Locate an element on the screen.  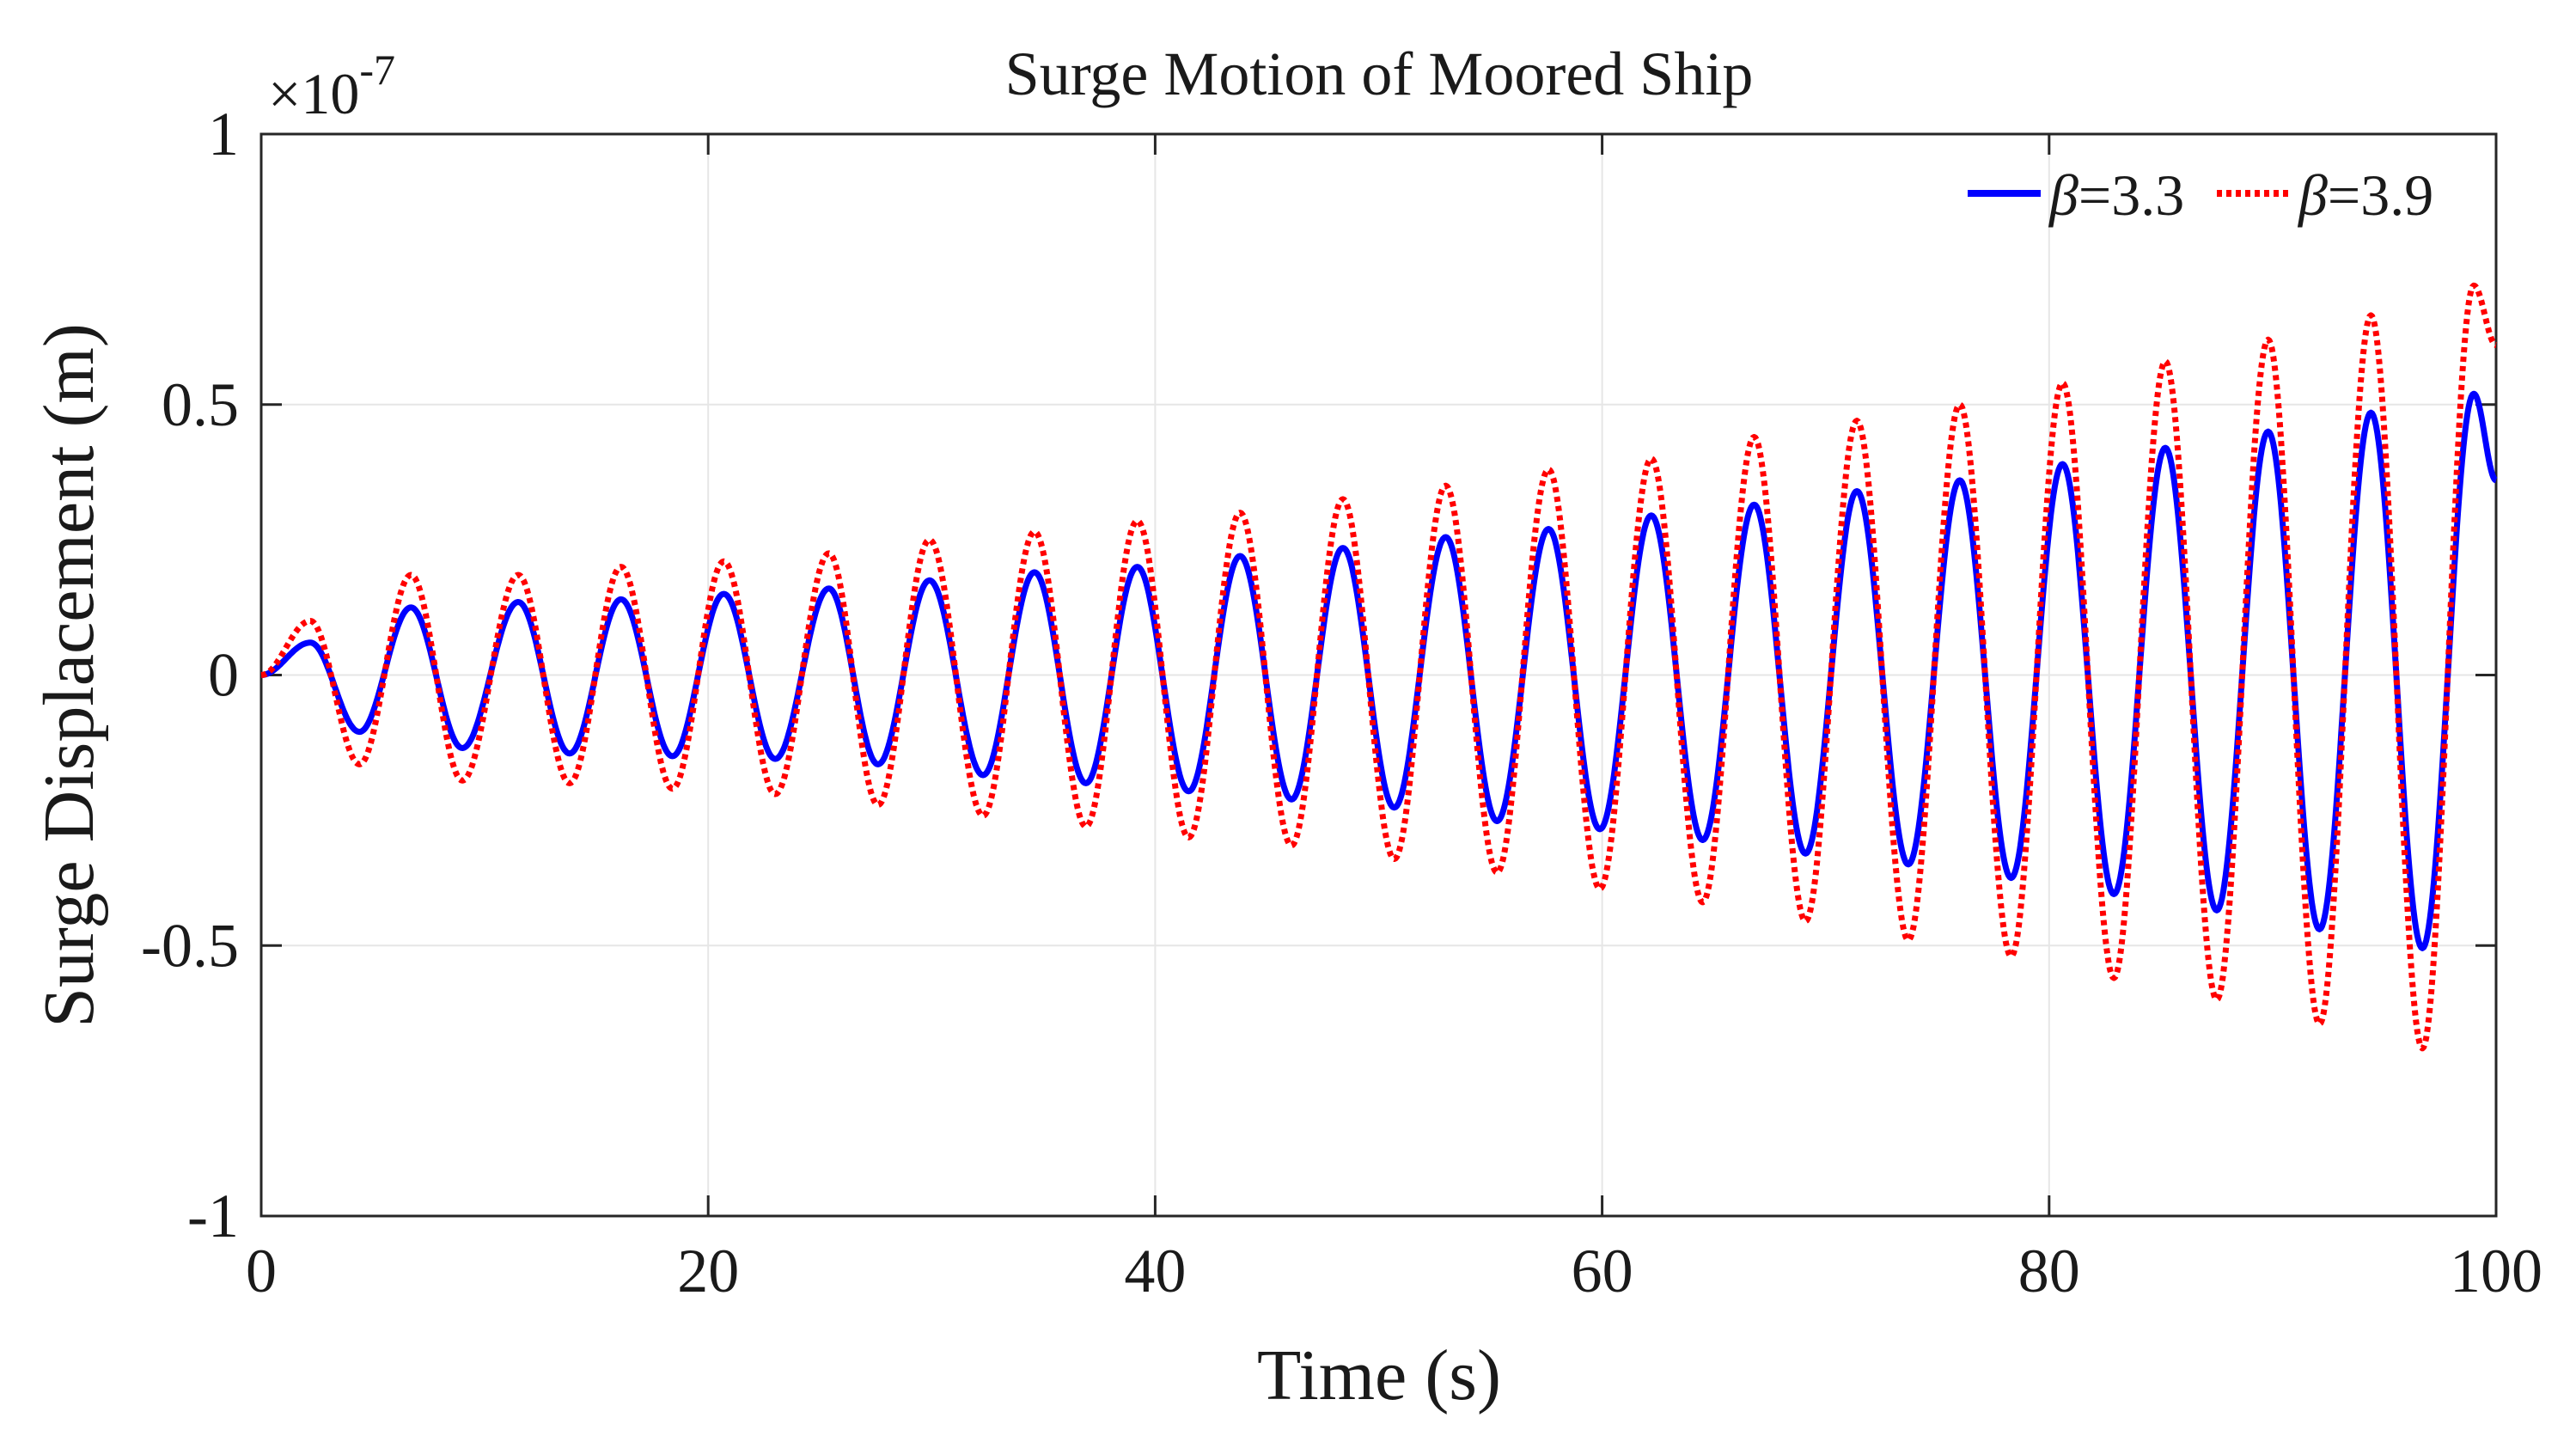
x-tick-label: 100 is located at coordinates (2496, 1271).